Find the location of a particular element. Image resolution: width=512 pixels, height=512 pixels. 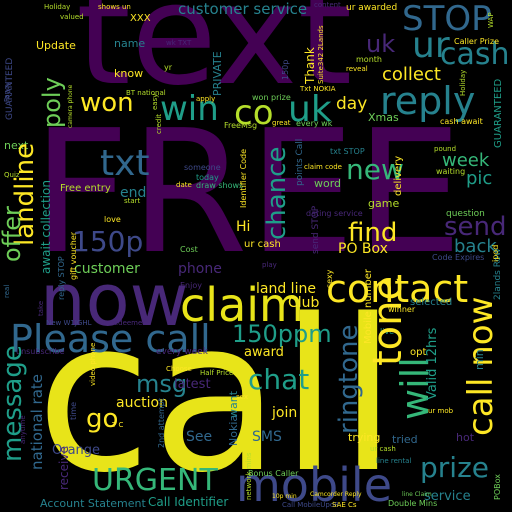

word-phone: phone is located at coordinates (200, 269).